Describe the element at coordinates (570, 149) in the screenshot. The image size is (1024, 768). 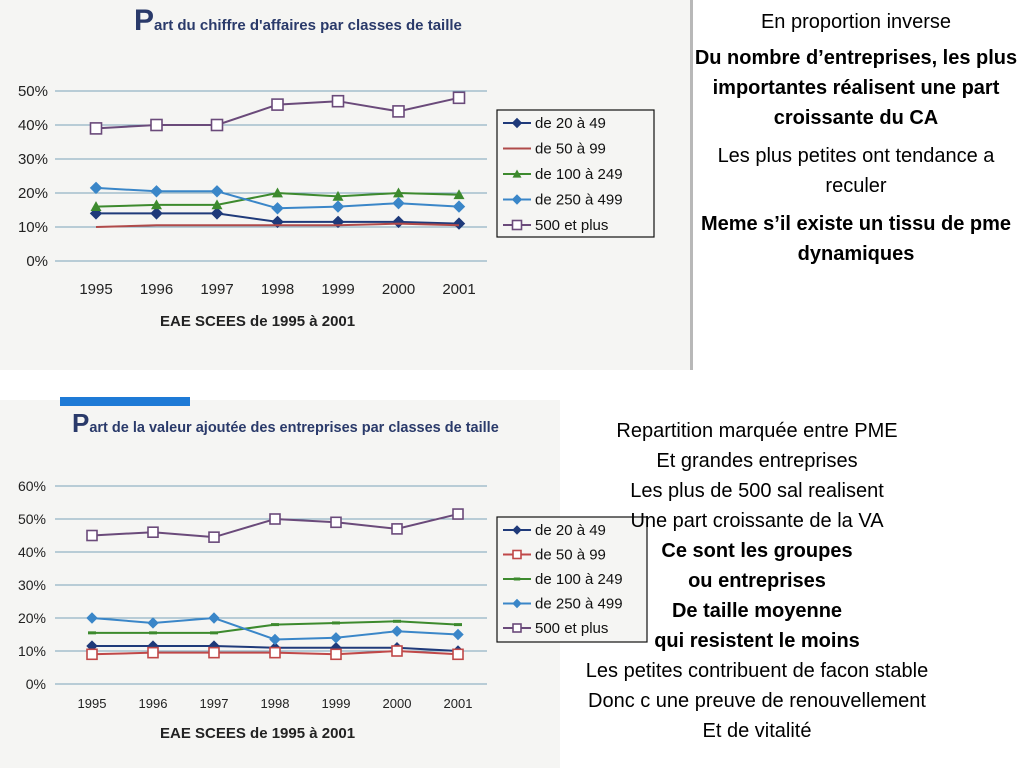
I see `legend-label: de 50 à 99` at that location.